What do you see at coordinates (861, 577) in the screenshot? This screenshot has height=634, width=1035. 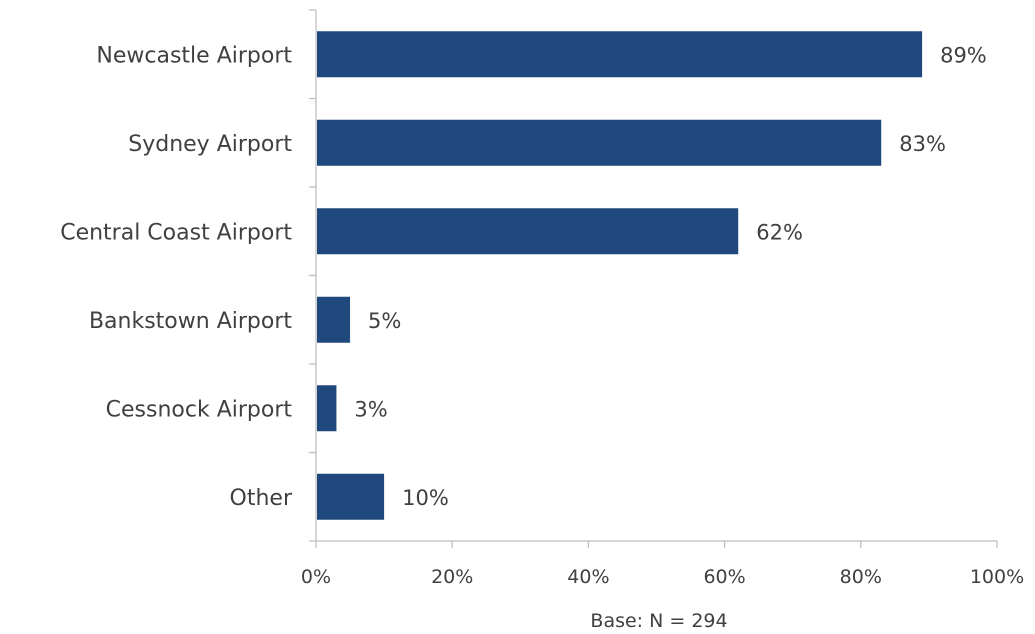 I see `x-tick-label: 80%` at bounding box center [861, 577].